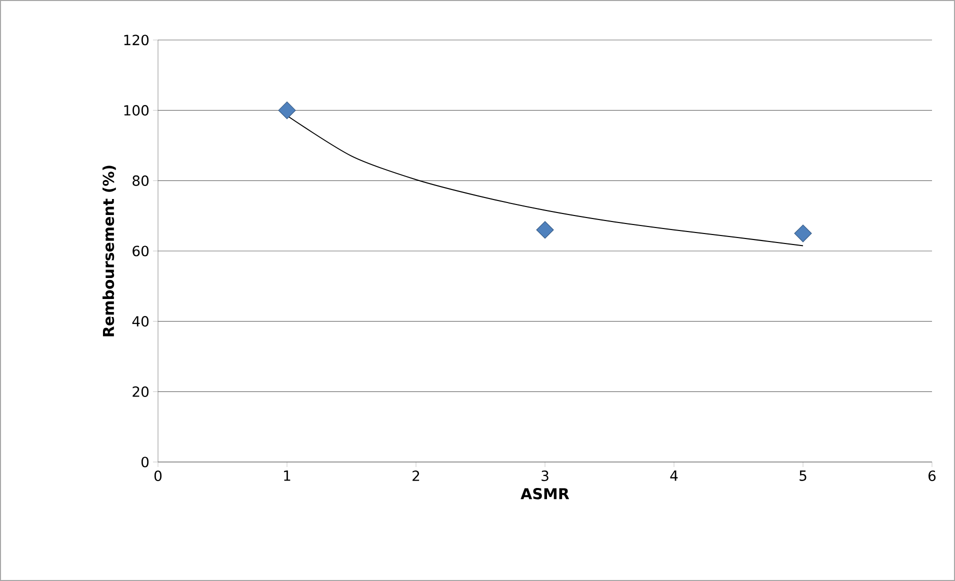  Describe the element at coordinates (545, 476) in the screenshot. I see `x-tick-label: 3` at that location.